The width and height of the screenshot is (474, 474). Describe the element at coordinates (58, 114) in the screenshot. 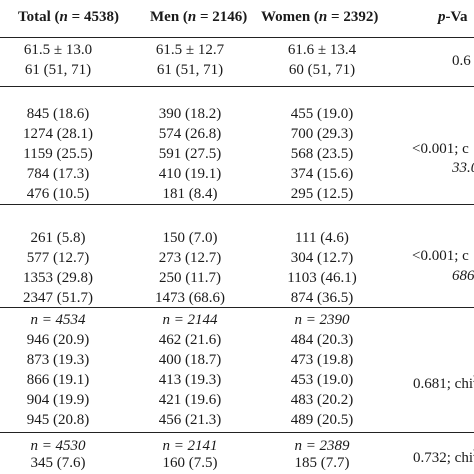

I see `table-cell: 845 (18.6)` at that location.